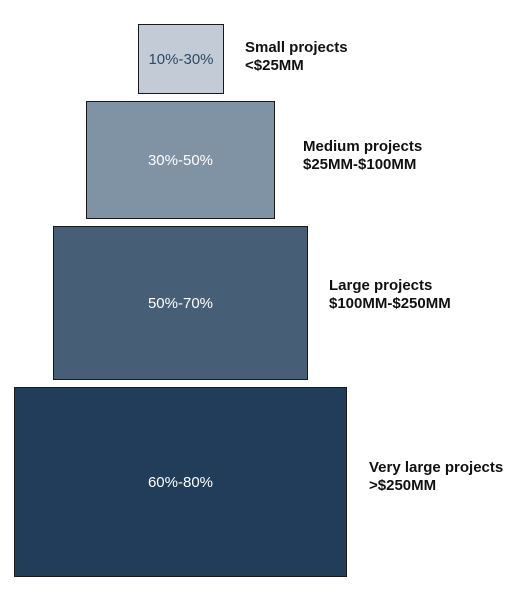 The height and width of the screenshot is (599, 524). What do you see at coordinates (381, 285) in the screenshot?
I see `tier-name-large: Large projects` at bounding box center [381, 285].